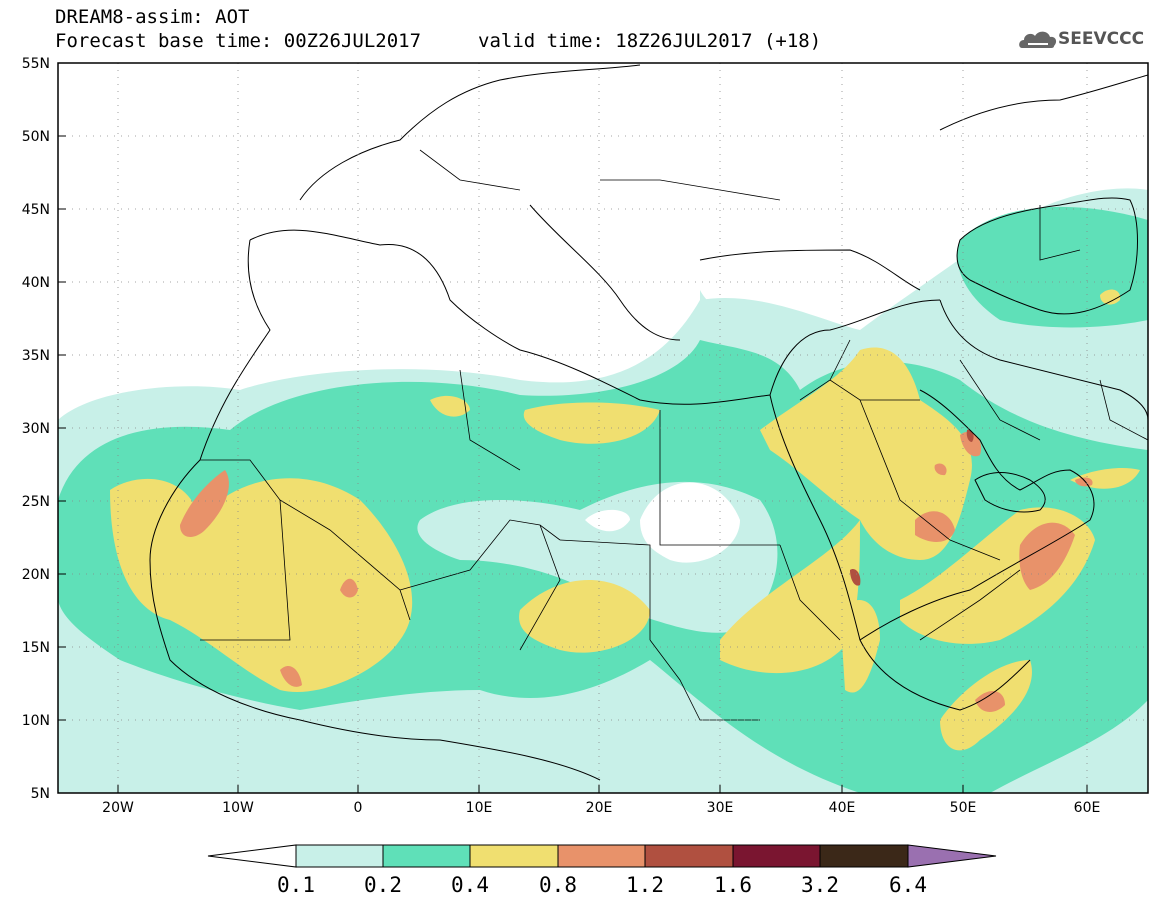  I want to click on lat-label: 50N, so click(36, 137).